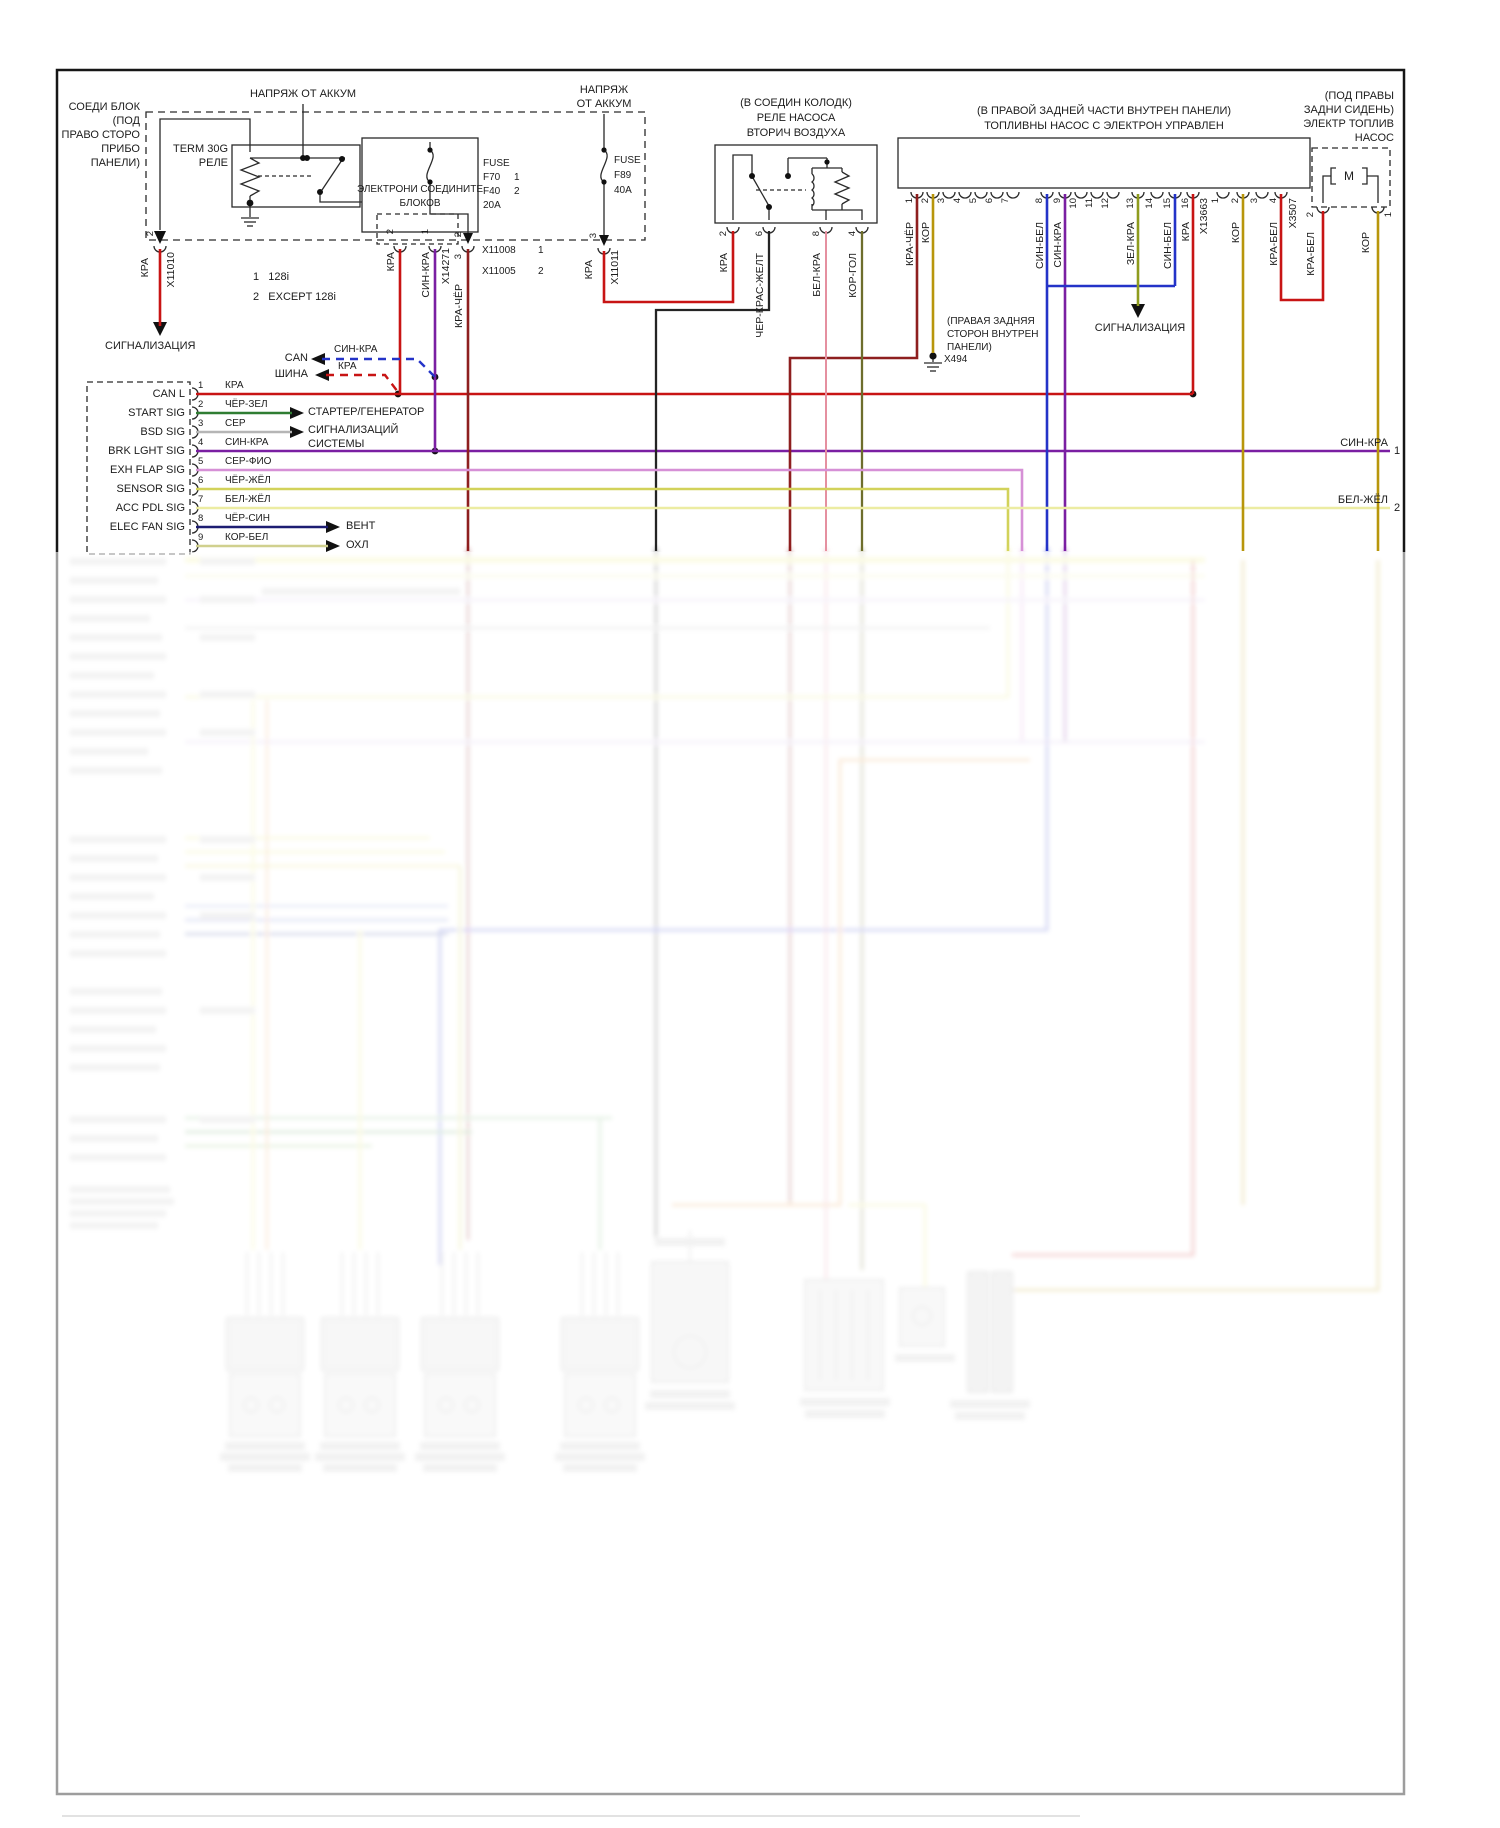 This screenshot has width=1500, height=1828. Describe the element at coordinates (926, 233) in the screenshot. I see `ecu-wire-kor: КОР` at that location.